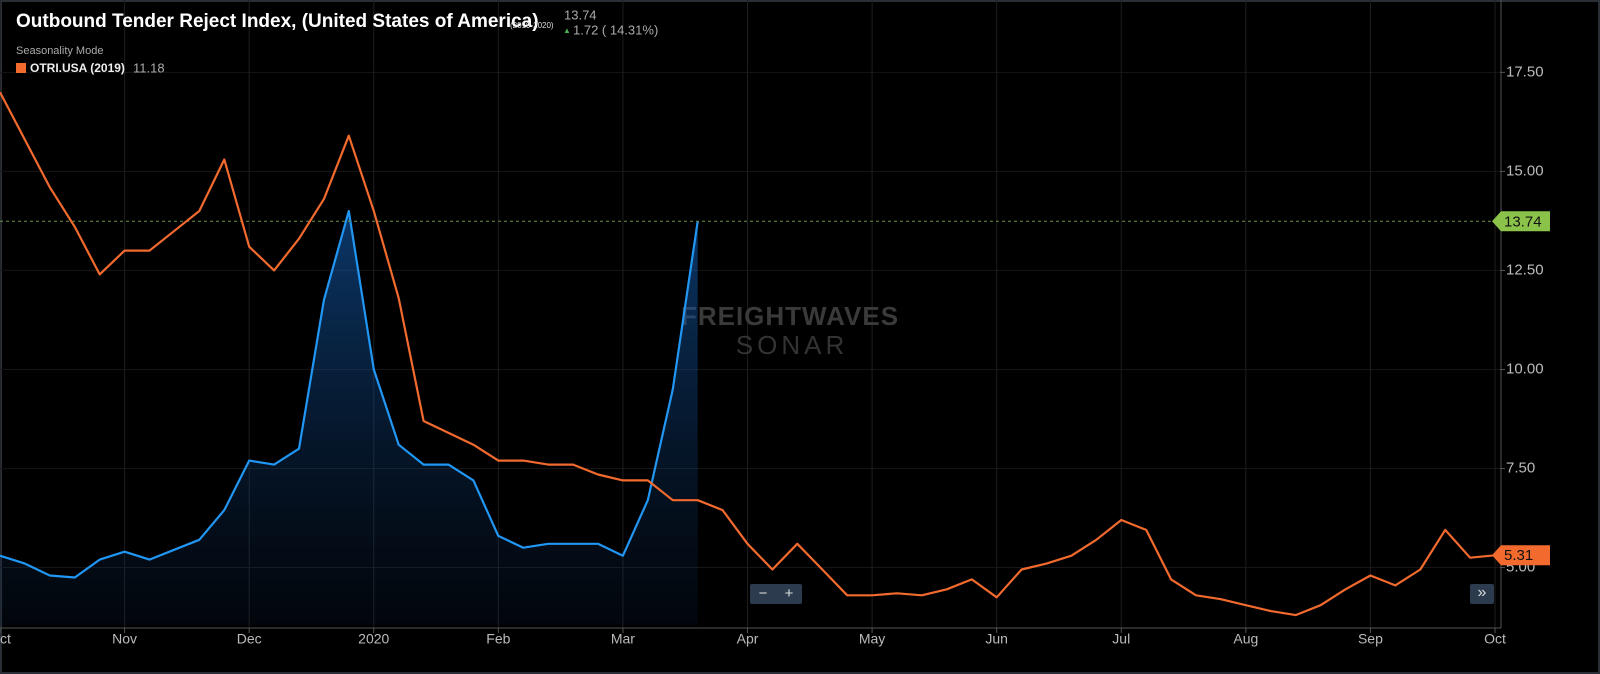  Describe the element at coordinates (149, 67) in the screenshot. I see `legend-value: 11.18` at that location.